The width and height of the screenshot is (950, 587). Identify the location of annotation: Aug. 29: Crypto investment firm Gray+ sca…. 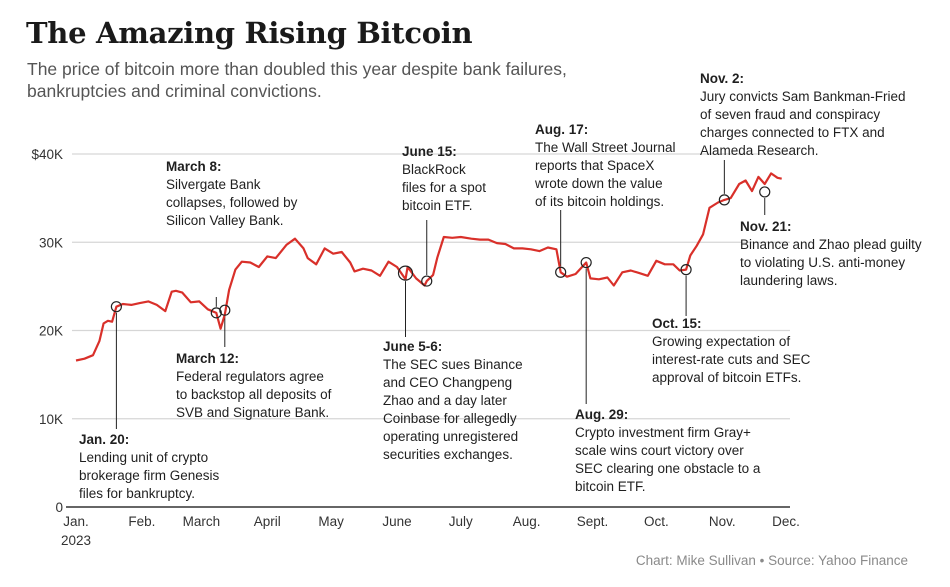
(667, 451).